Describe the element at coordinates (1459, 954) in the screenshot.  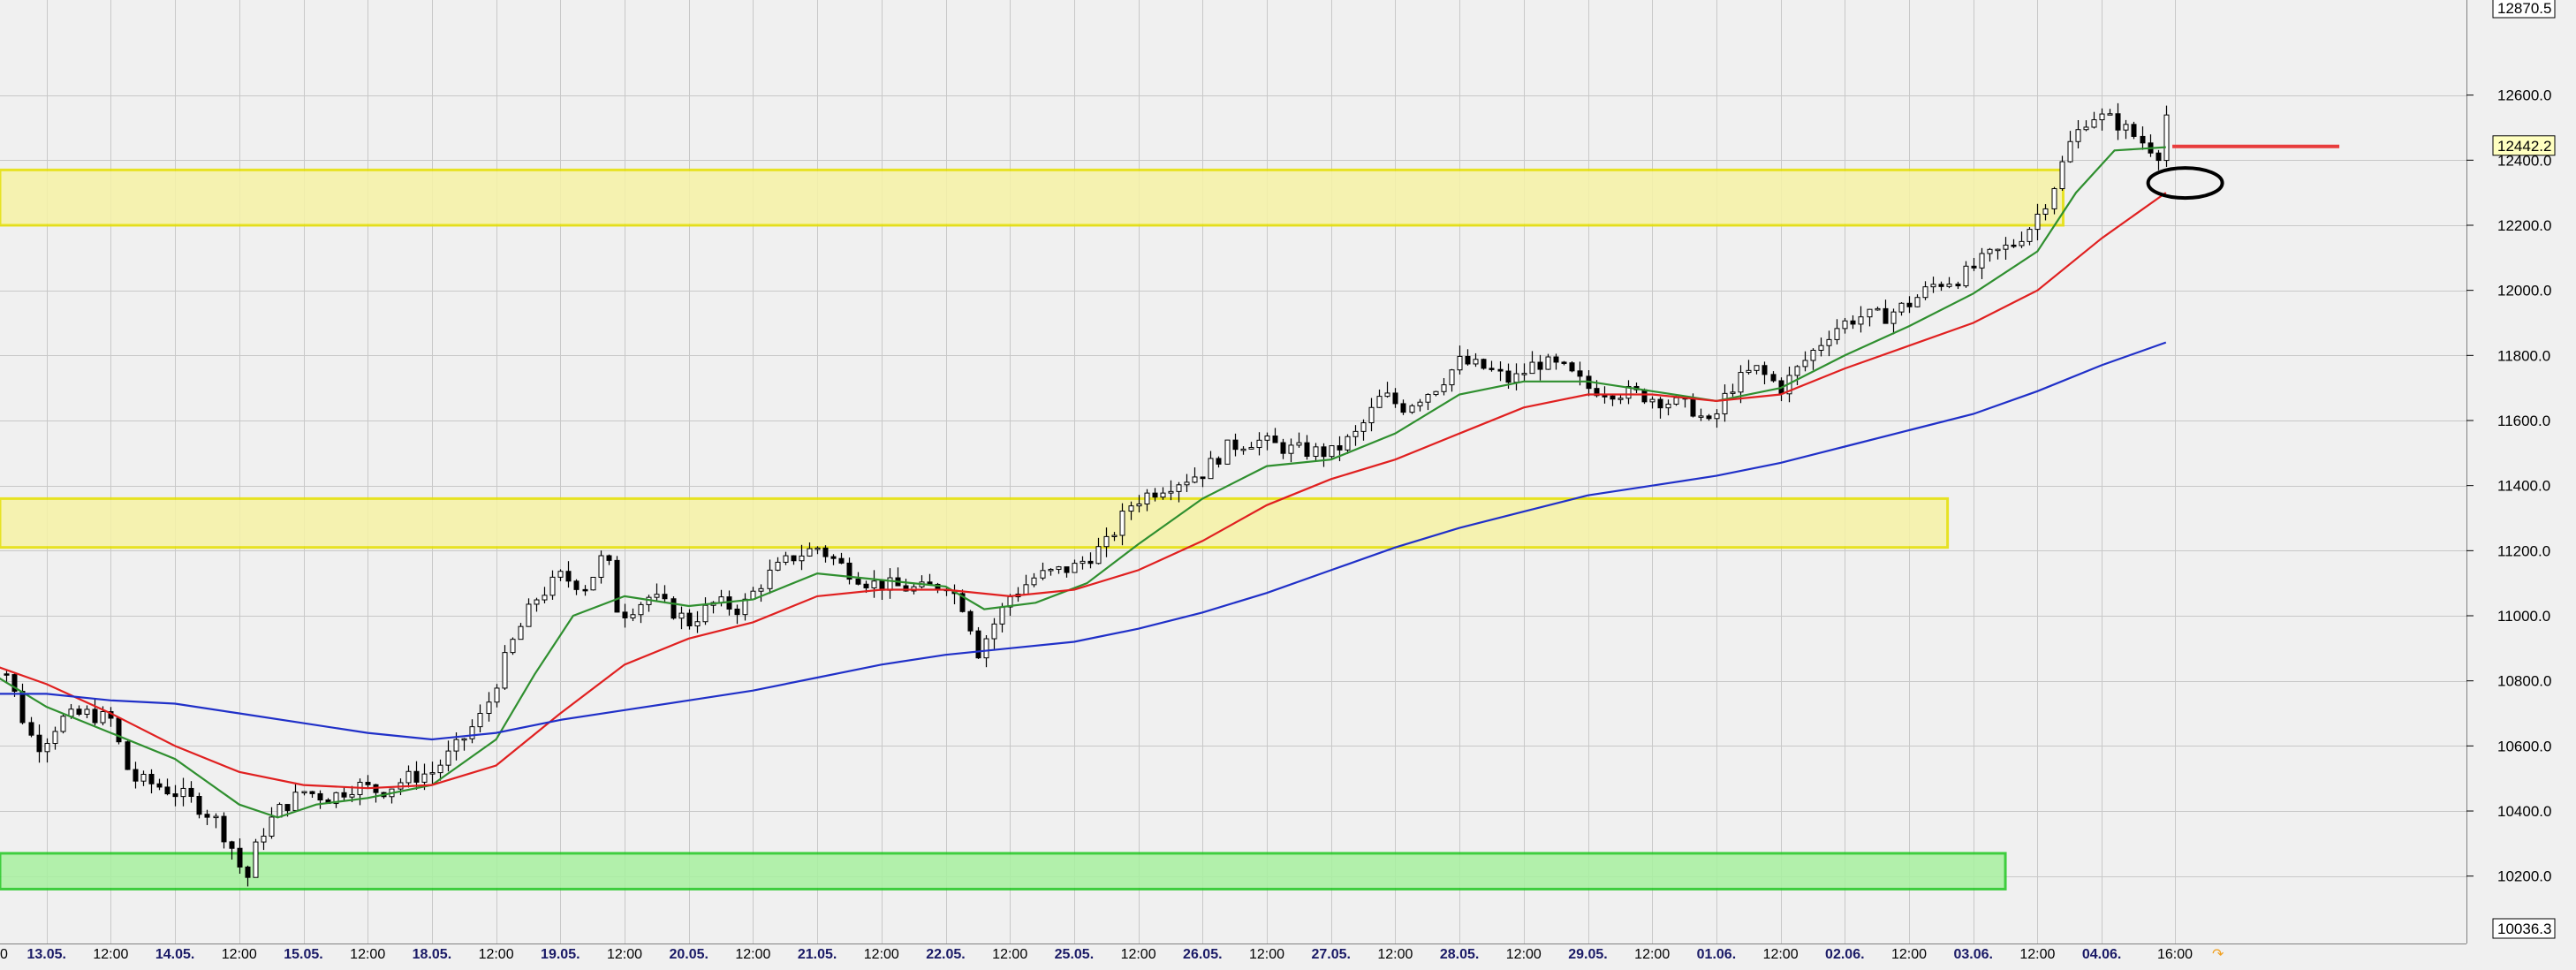
I see `time-tick-label: 28.05.` at that location.